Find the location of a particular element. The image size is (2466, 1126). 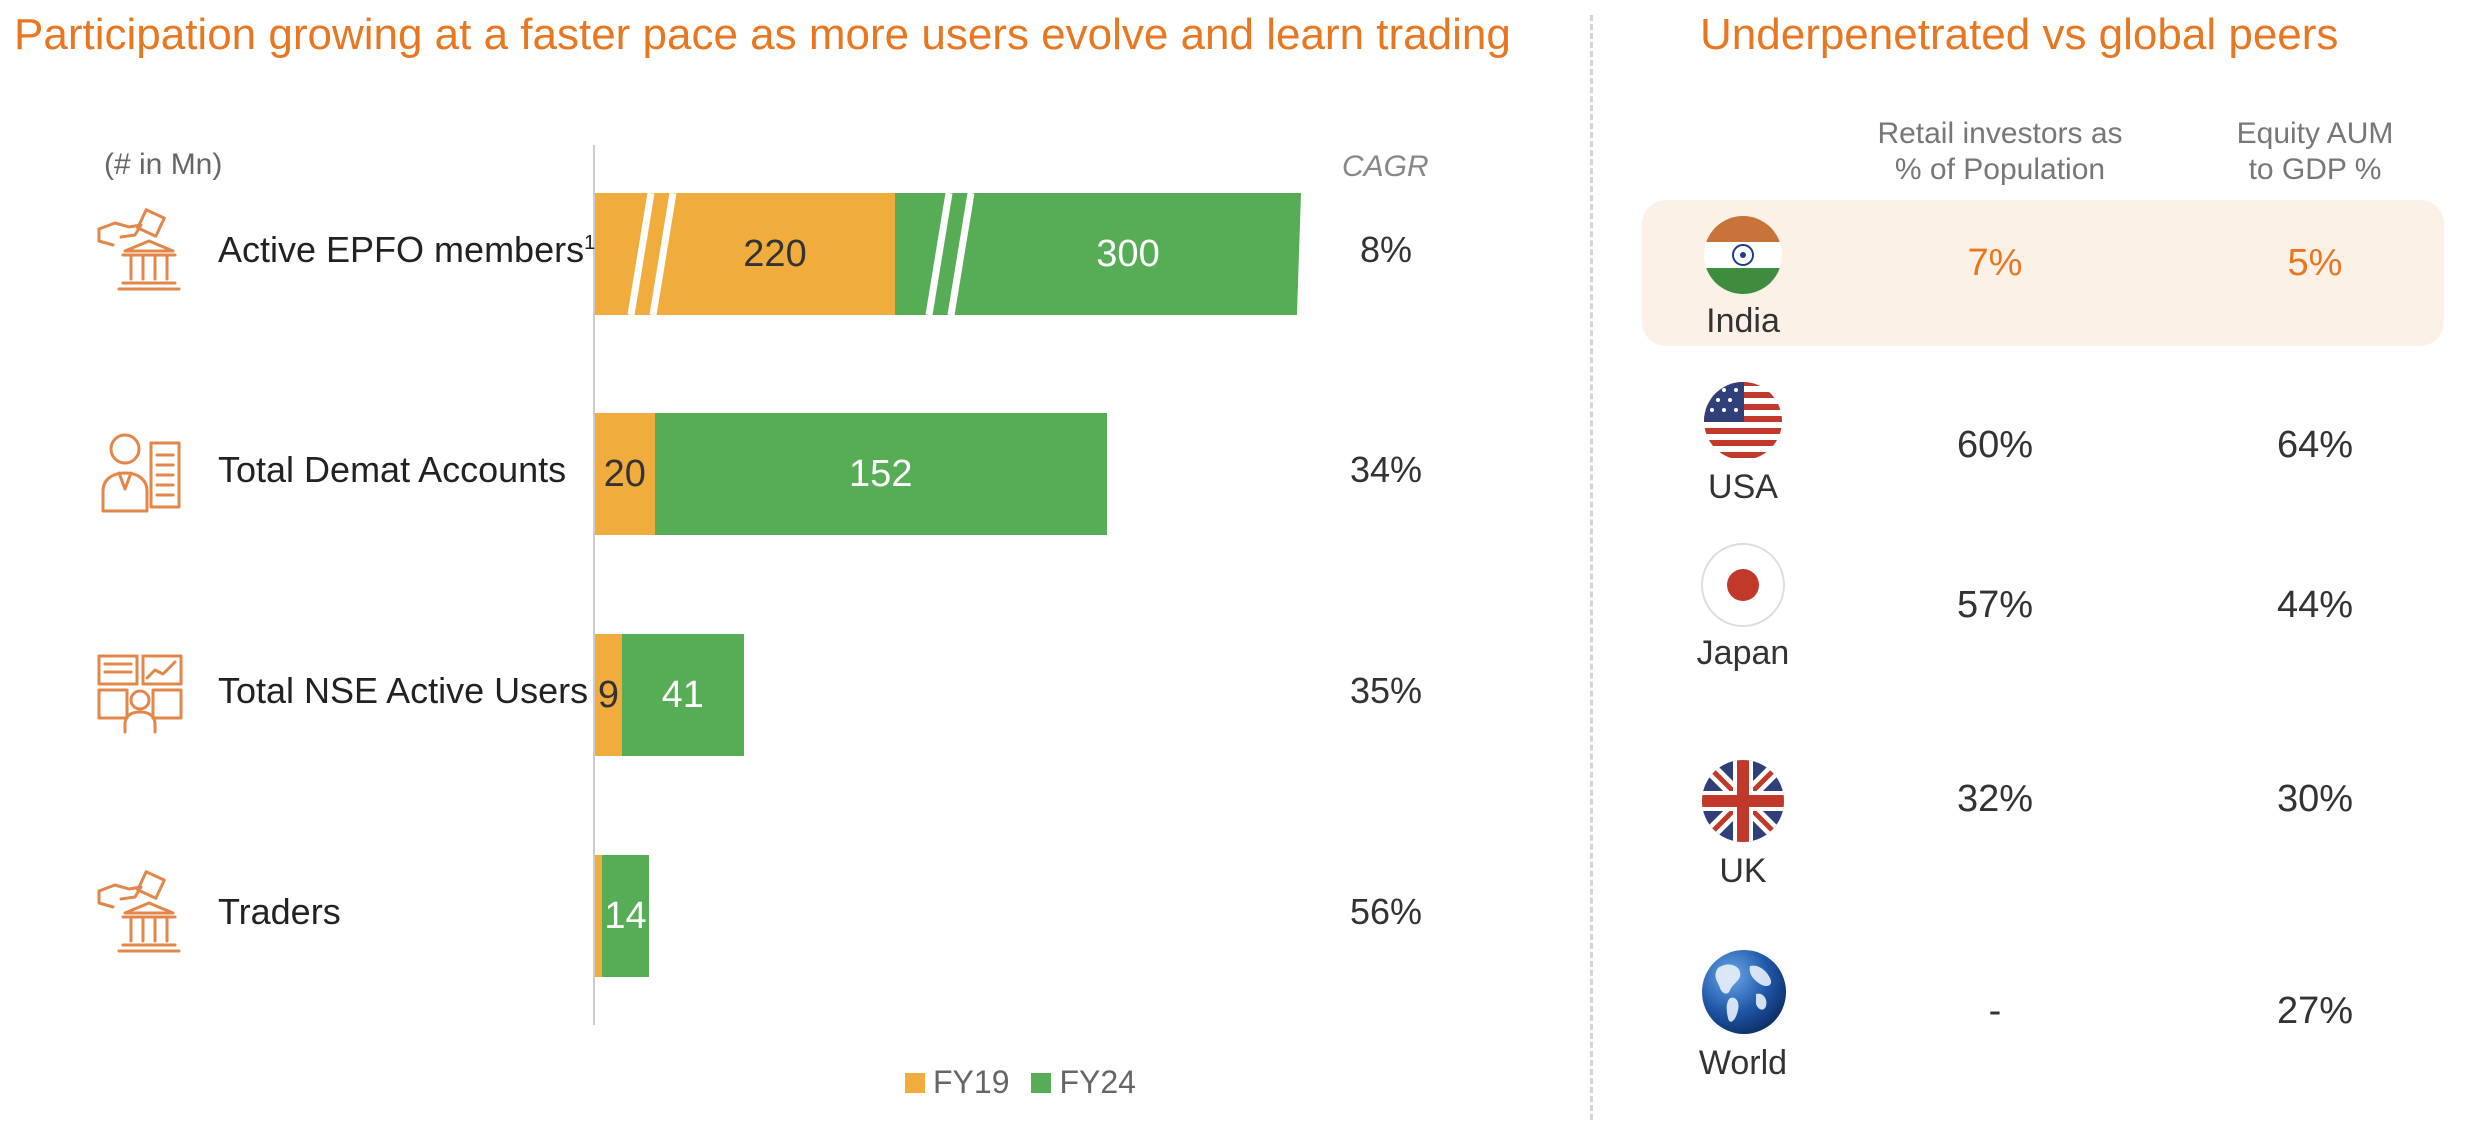

usa-flag-icon is located at coordinates (1743, 421).